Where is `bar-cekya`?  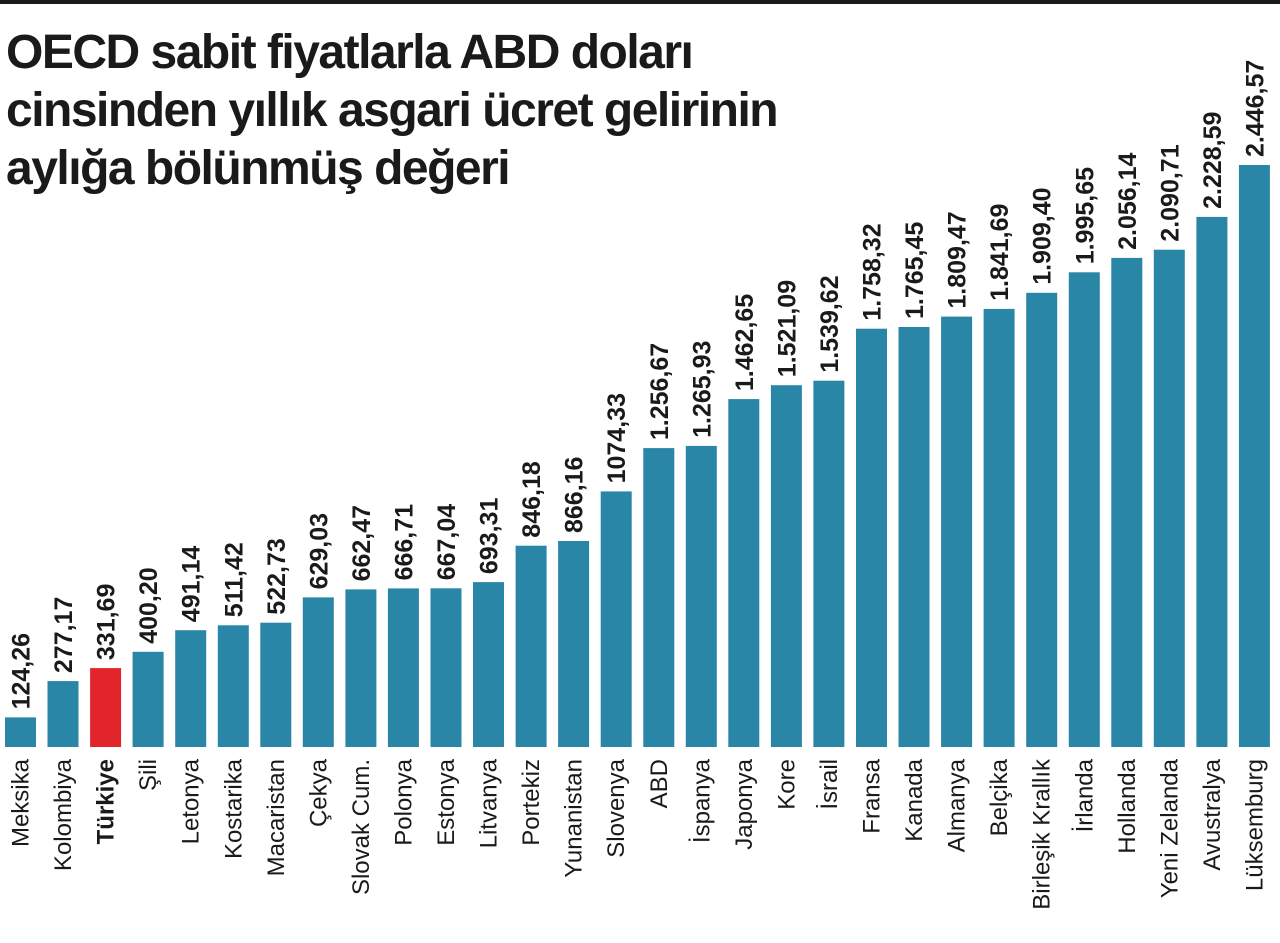 bar-cekya is located at coordinates (318, 672).